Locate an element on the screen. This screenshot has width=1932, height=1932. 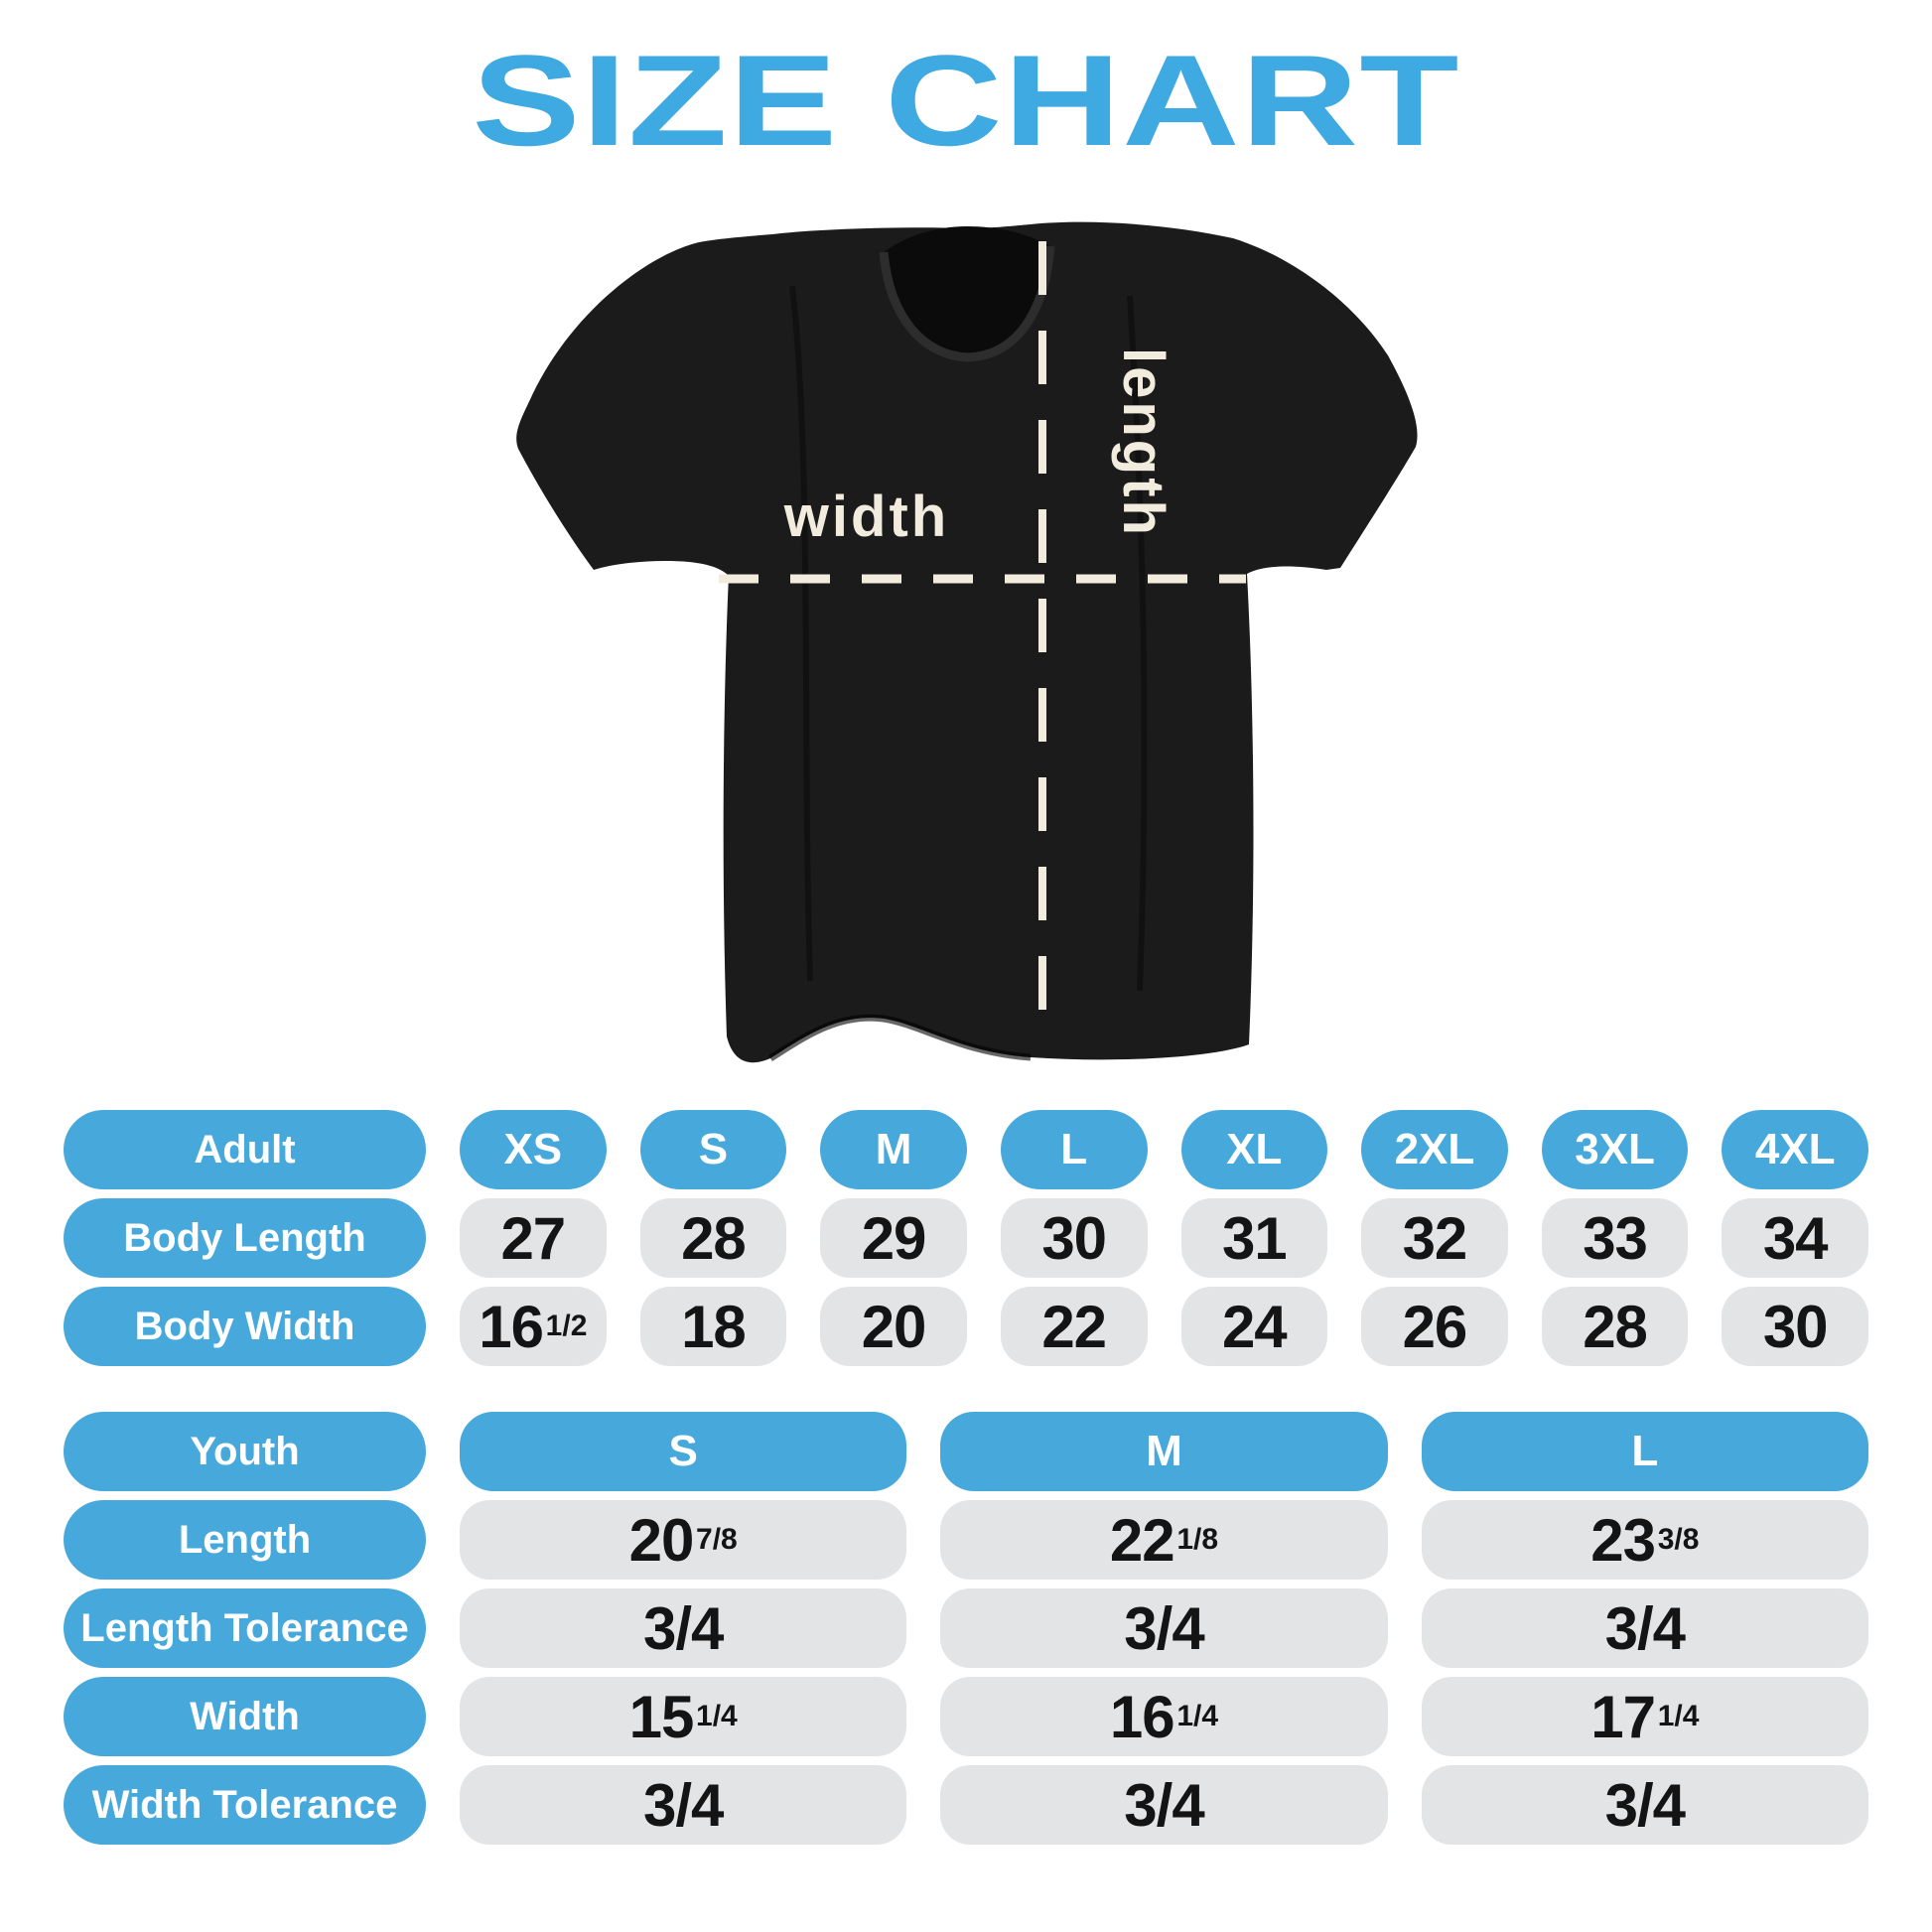
adult-size-table-cell: 24 is located at coordinates (1254, 1326).